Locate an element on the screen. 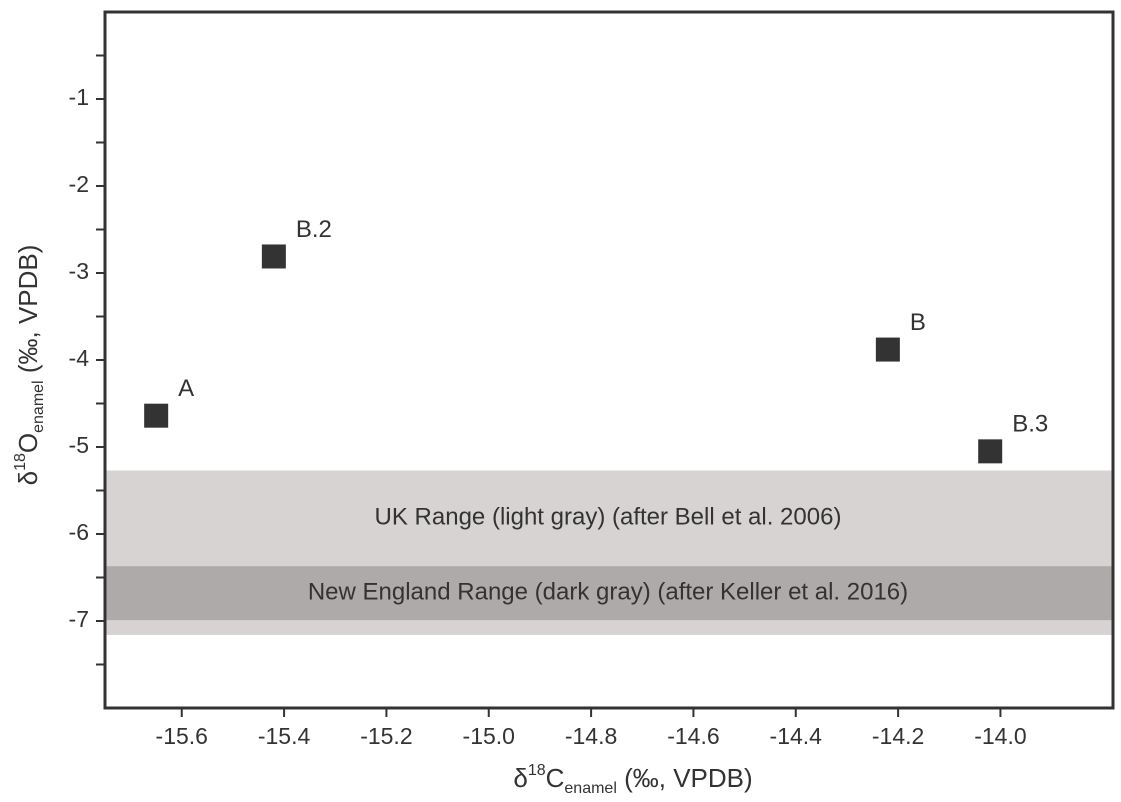 This screenshot has width=1121, height=802. y-axis-label-part: enamel is located at coordinates (38, 406).